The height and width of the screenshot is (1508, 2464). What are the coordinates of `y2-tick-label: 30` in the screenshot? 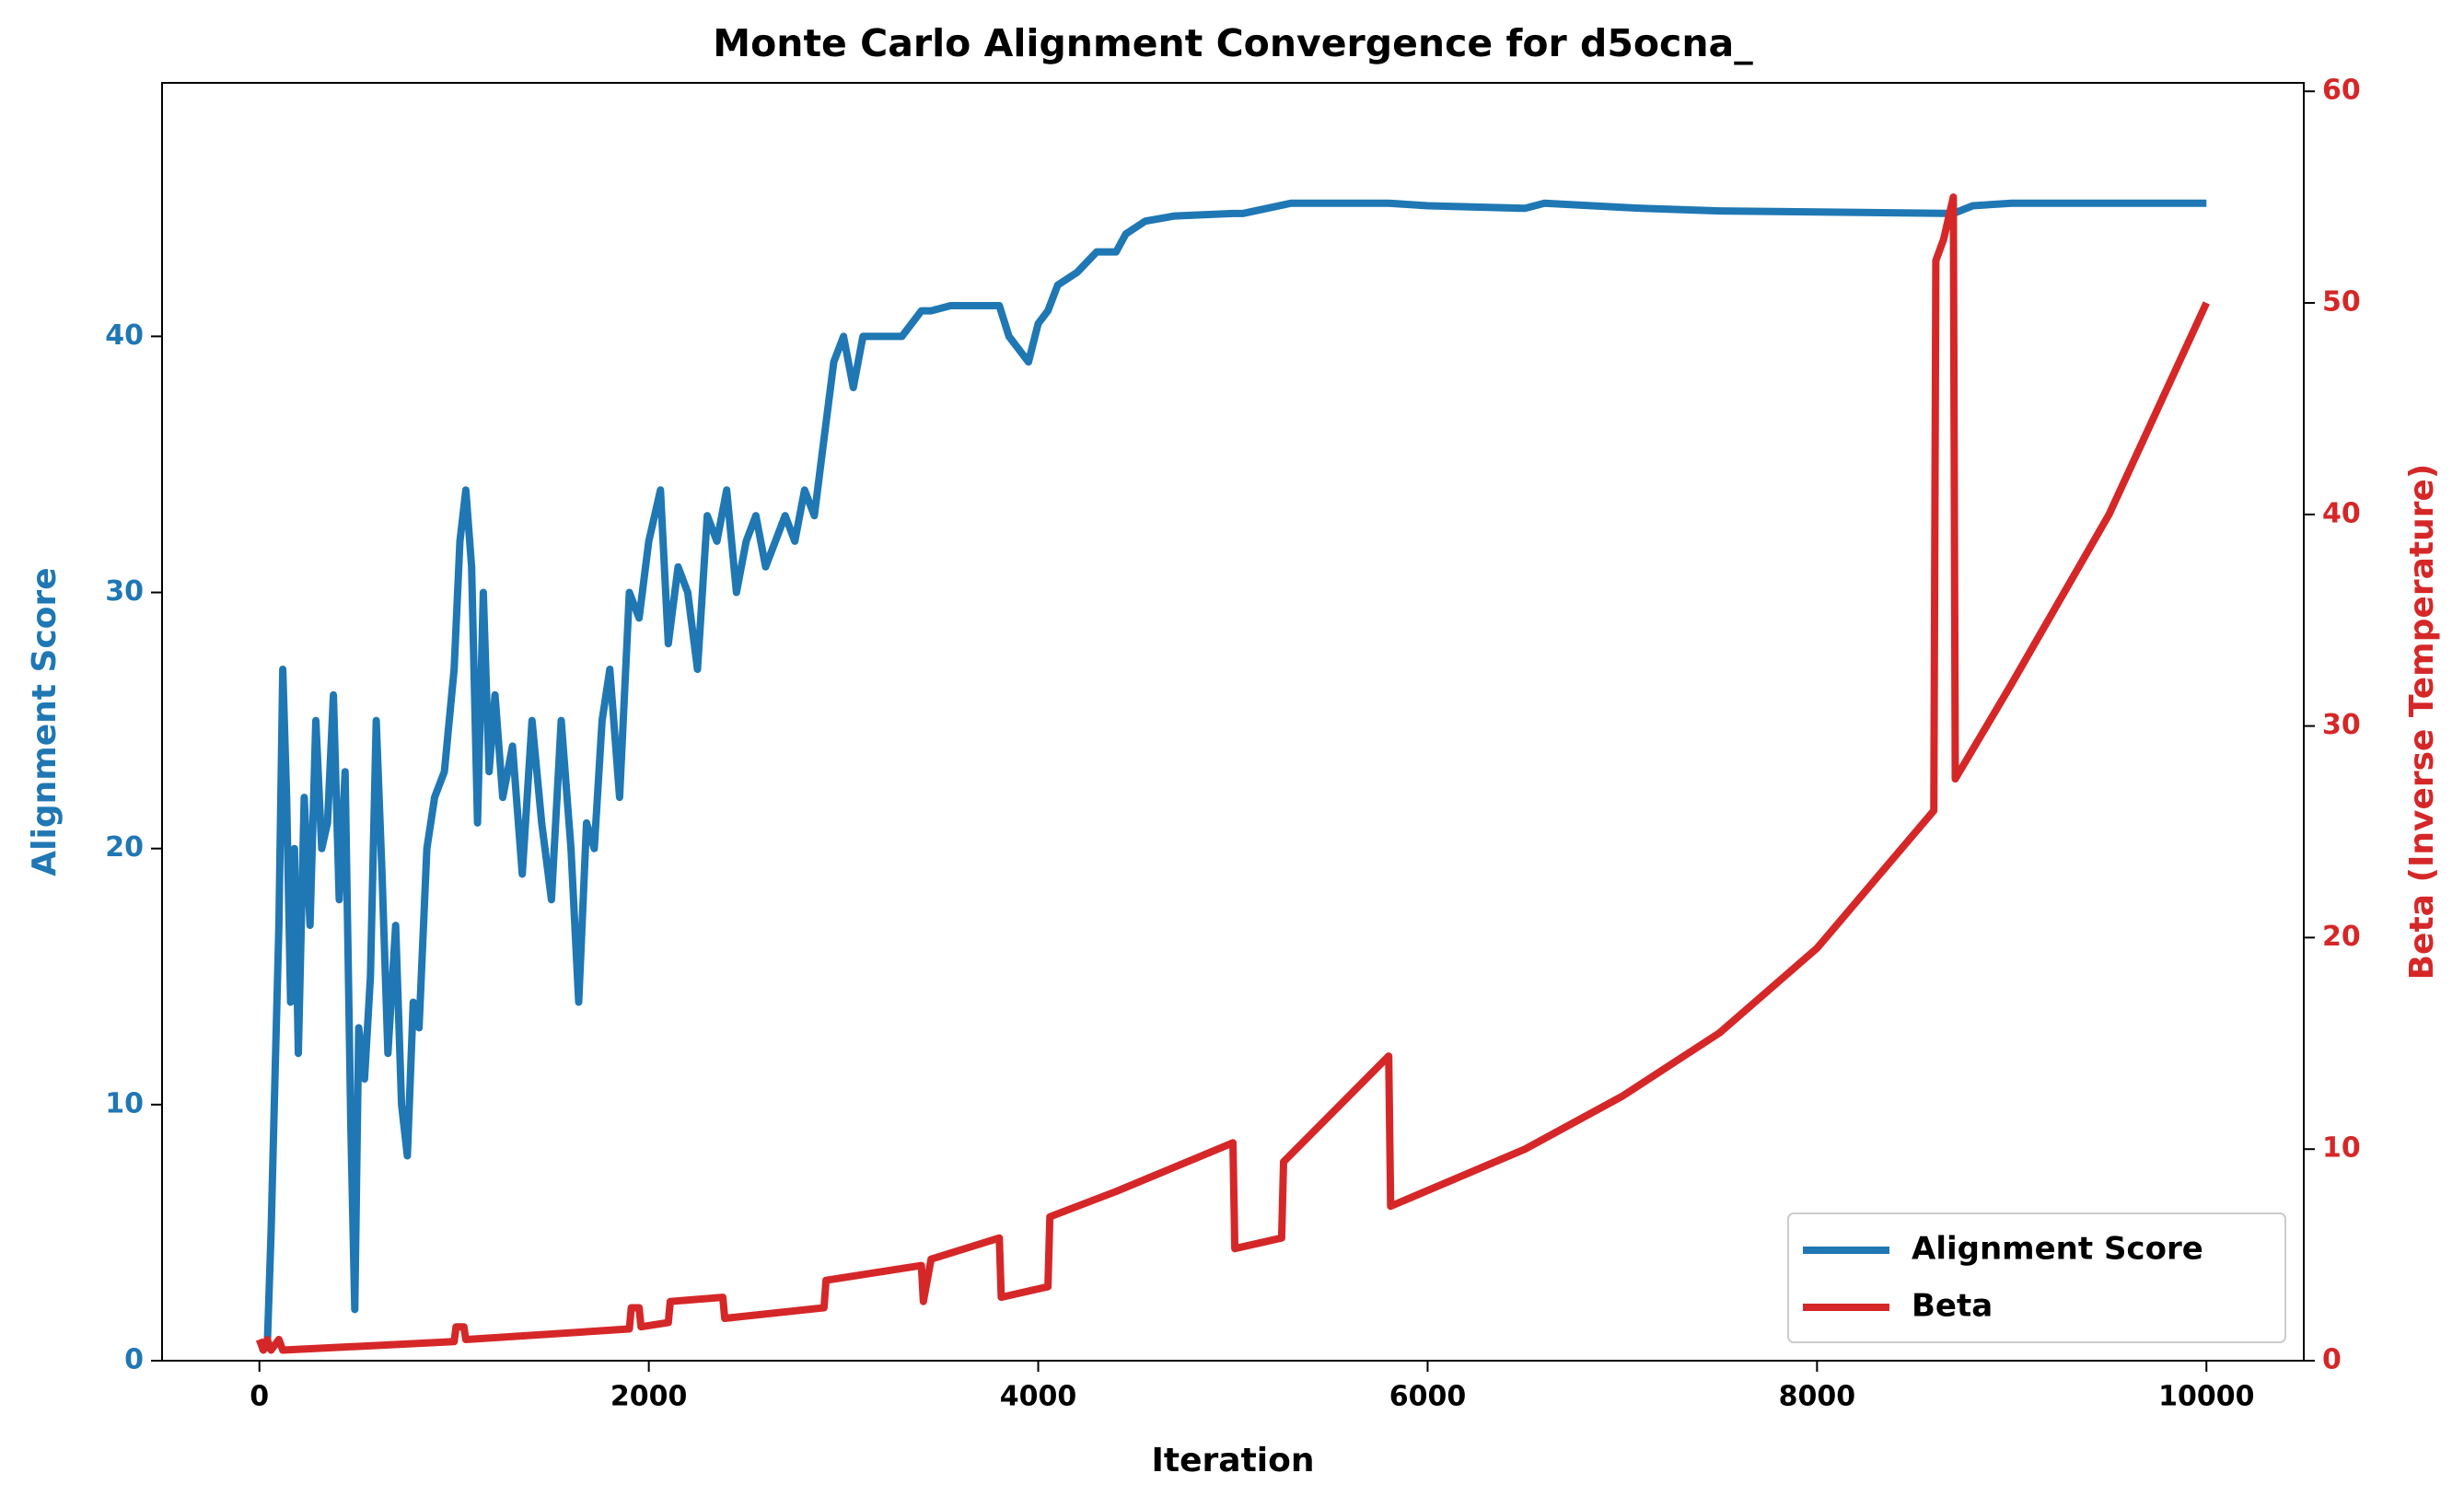 It's located at (2341, 725).